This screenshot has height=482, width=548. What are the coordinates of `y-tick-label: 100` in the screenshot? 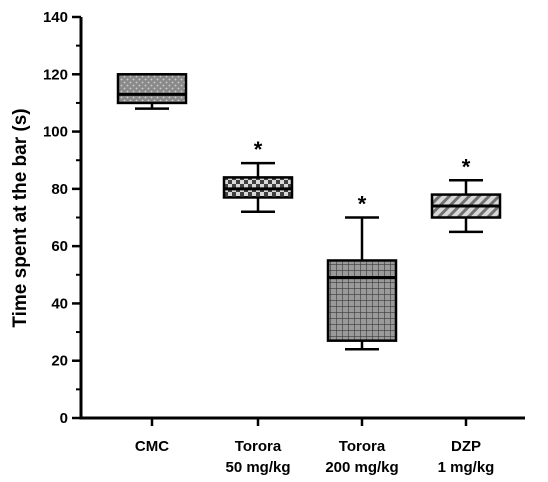 It's located at (55, 132).